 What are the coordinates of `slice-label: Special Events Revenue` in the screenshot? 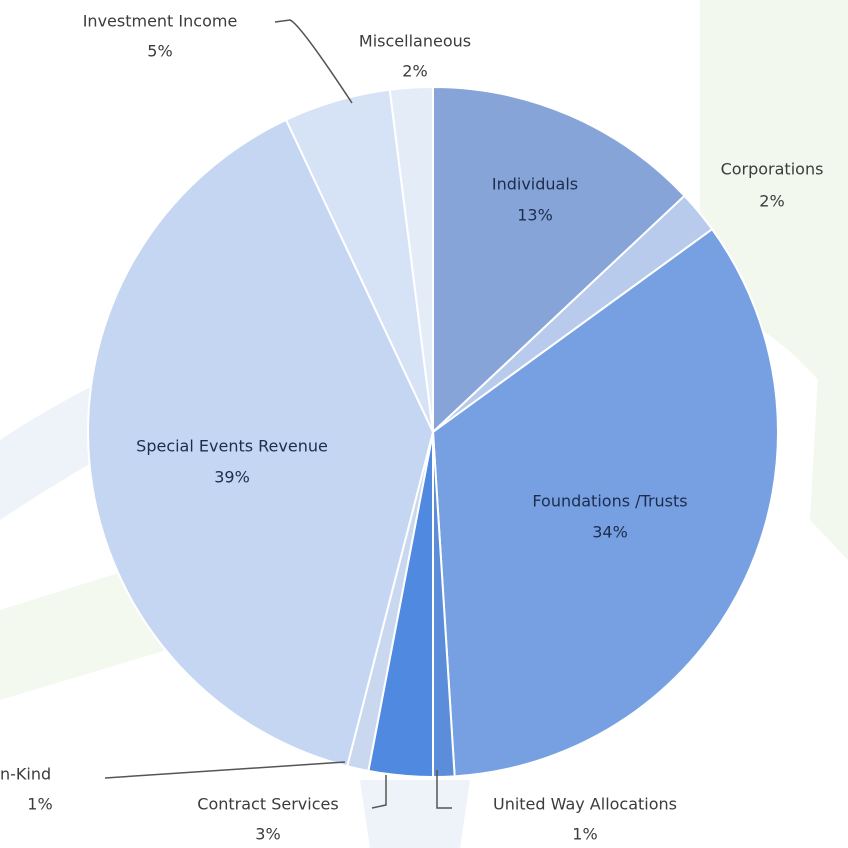 It's located at (232, 446).